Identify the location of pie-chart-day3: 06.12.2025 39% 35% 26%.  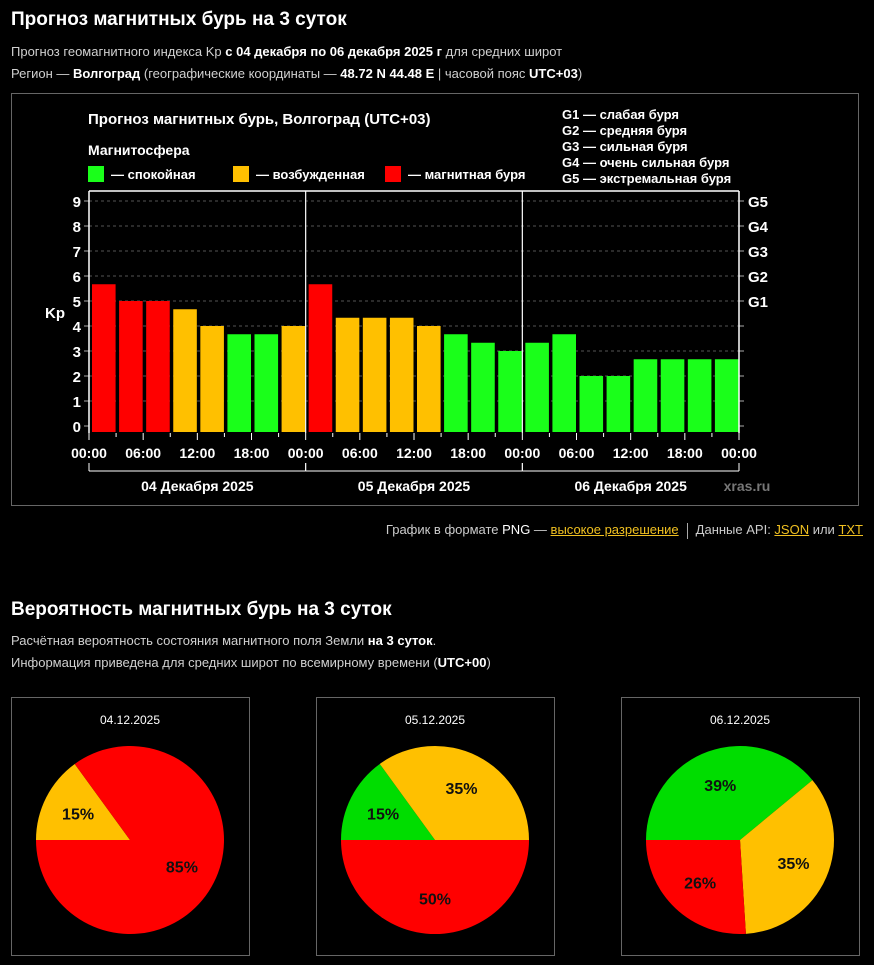
(740, 823).